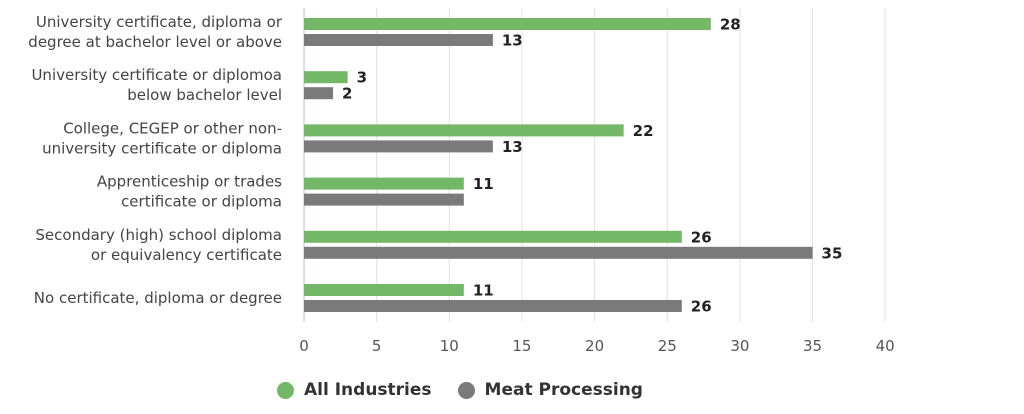 This screenshot has height=414, width=1024. What do you see at coordinates (739, 346) in the screenshot?
I see `tick-label: 30` at bounding box center [739, 346].